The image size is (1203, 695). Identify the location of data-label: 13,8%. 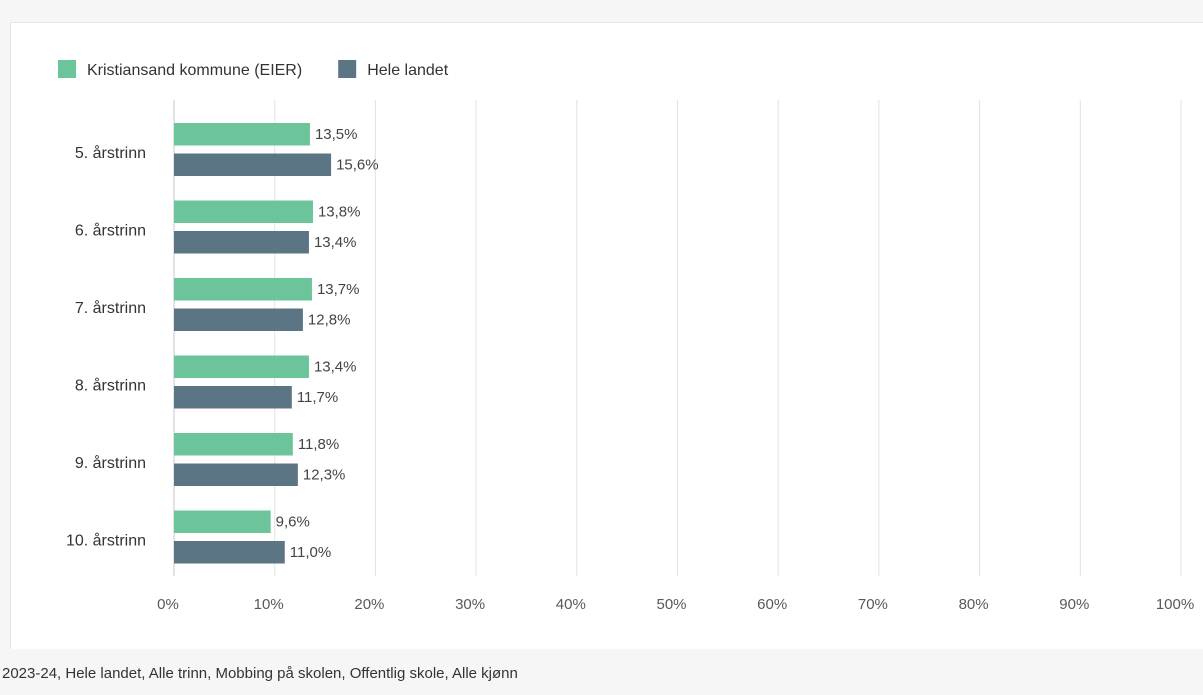
(339, 212).